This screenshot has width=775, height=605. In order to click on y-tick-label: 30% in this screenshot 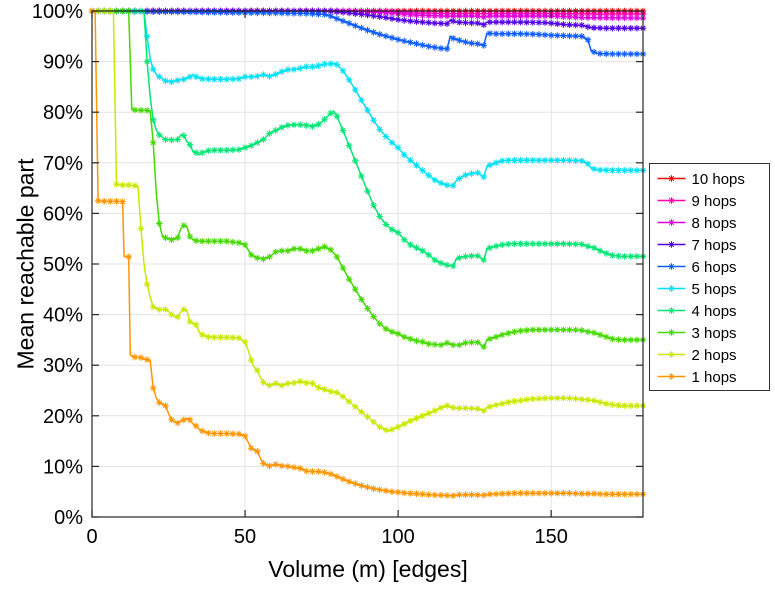, I will do `click(63, 366)`.